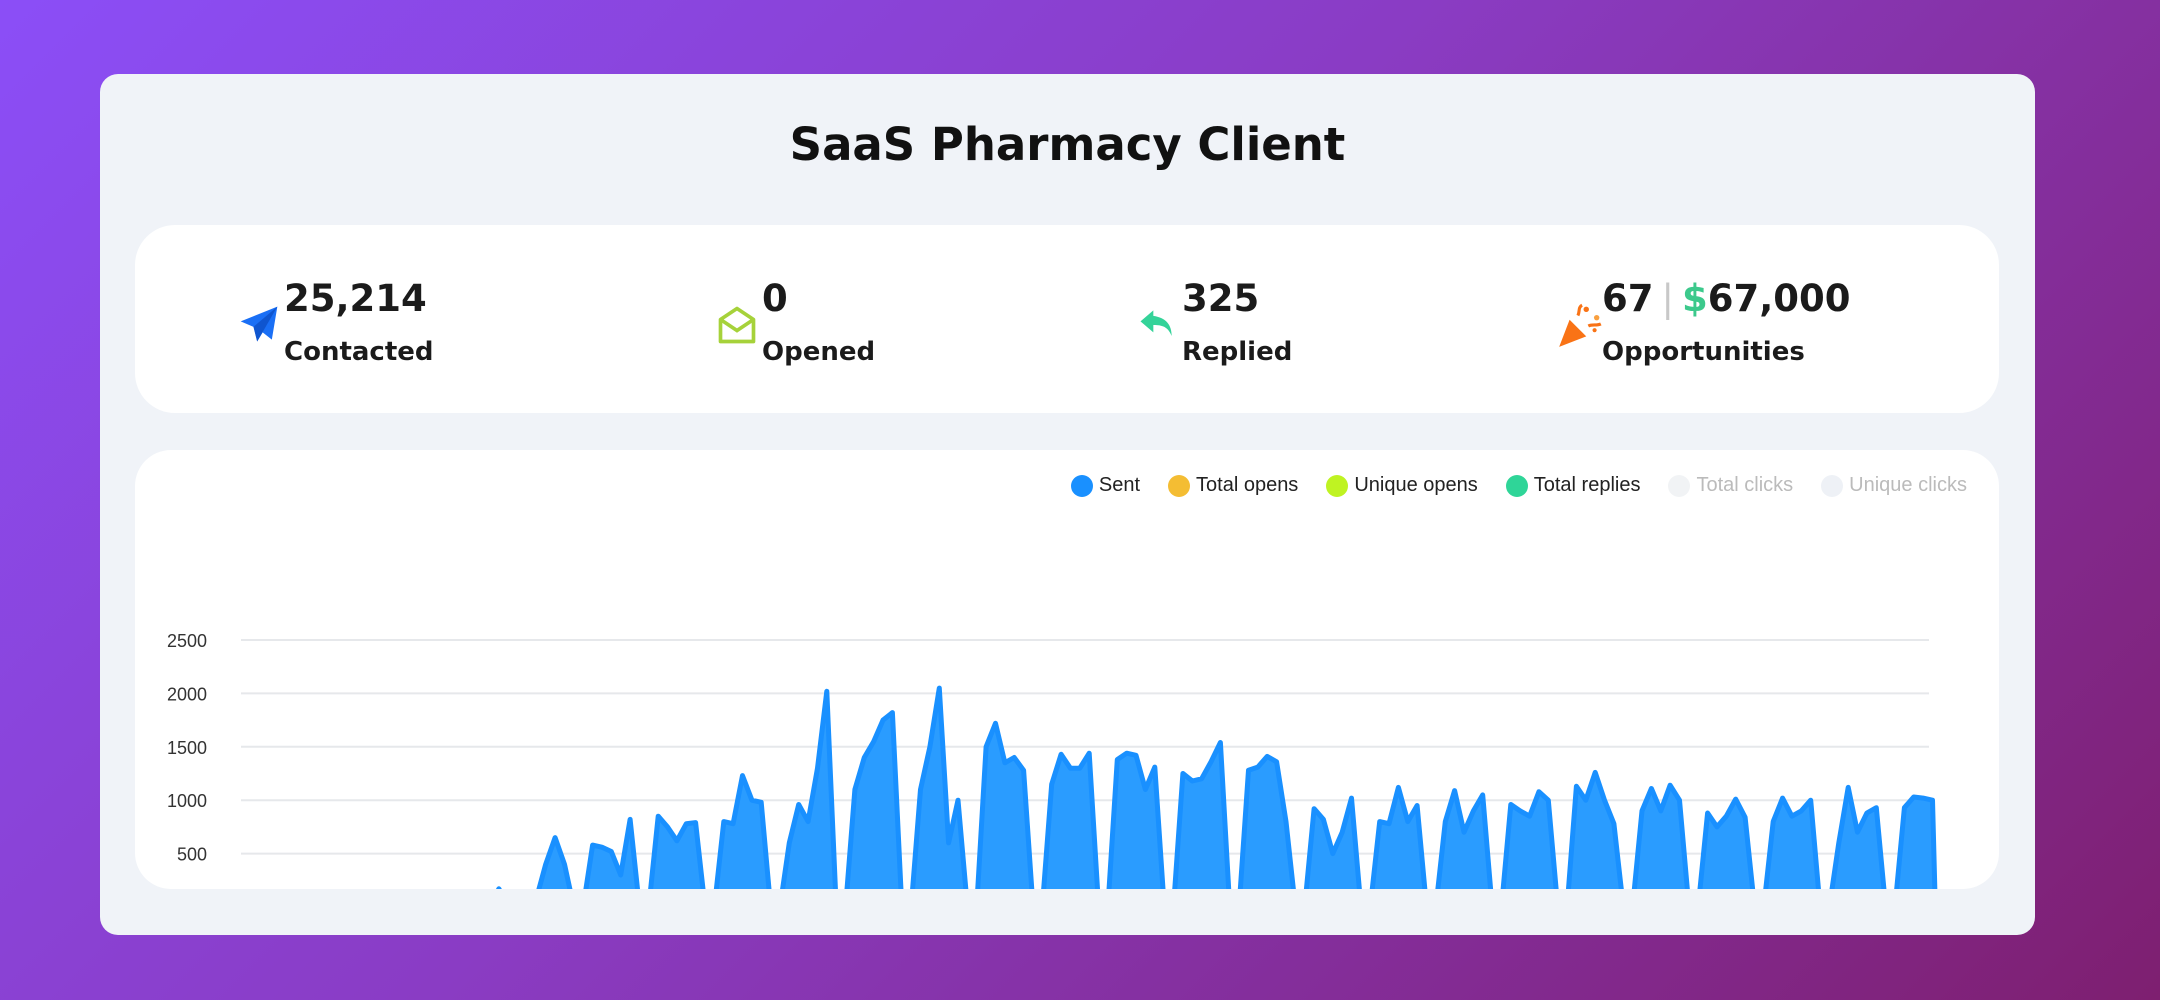  What do you see at coordinates (1156, 323) in the screenshot?
I see `reply-icon` at bounding box center [1156, 323].